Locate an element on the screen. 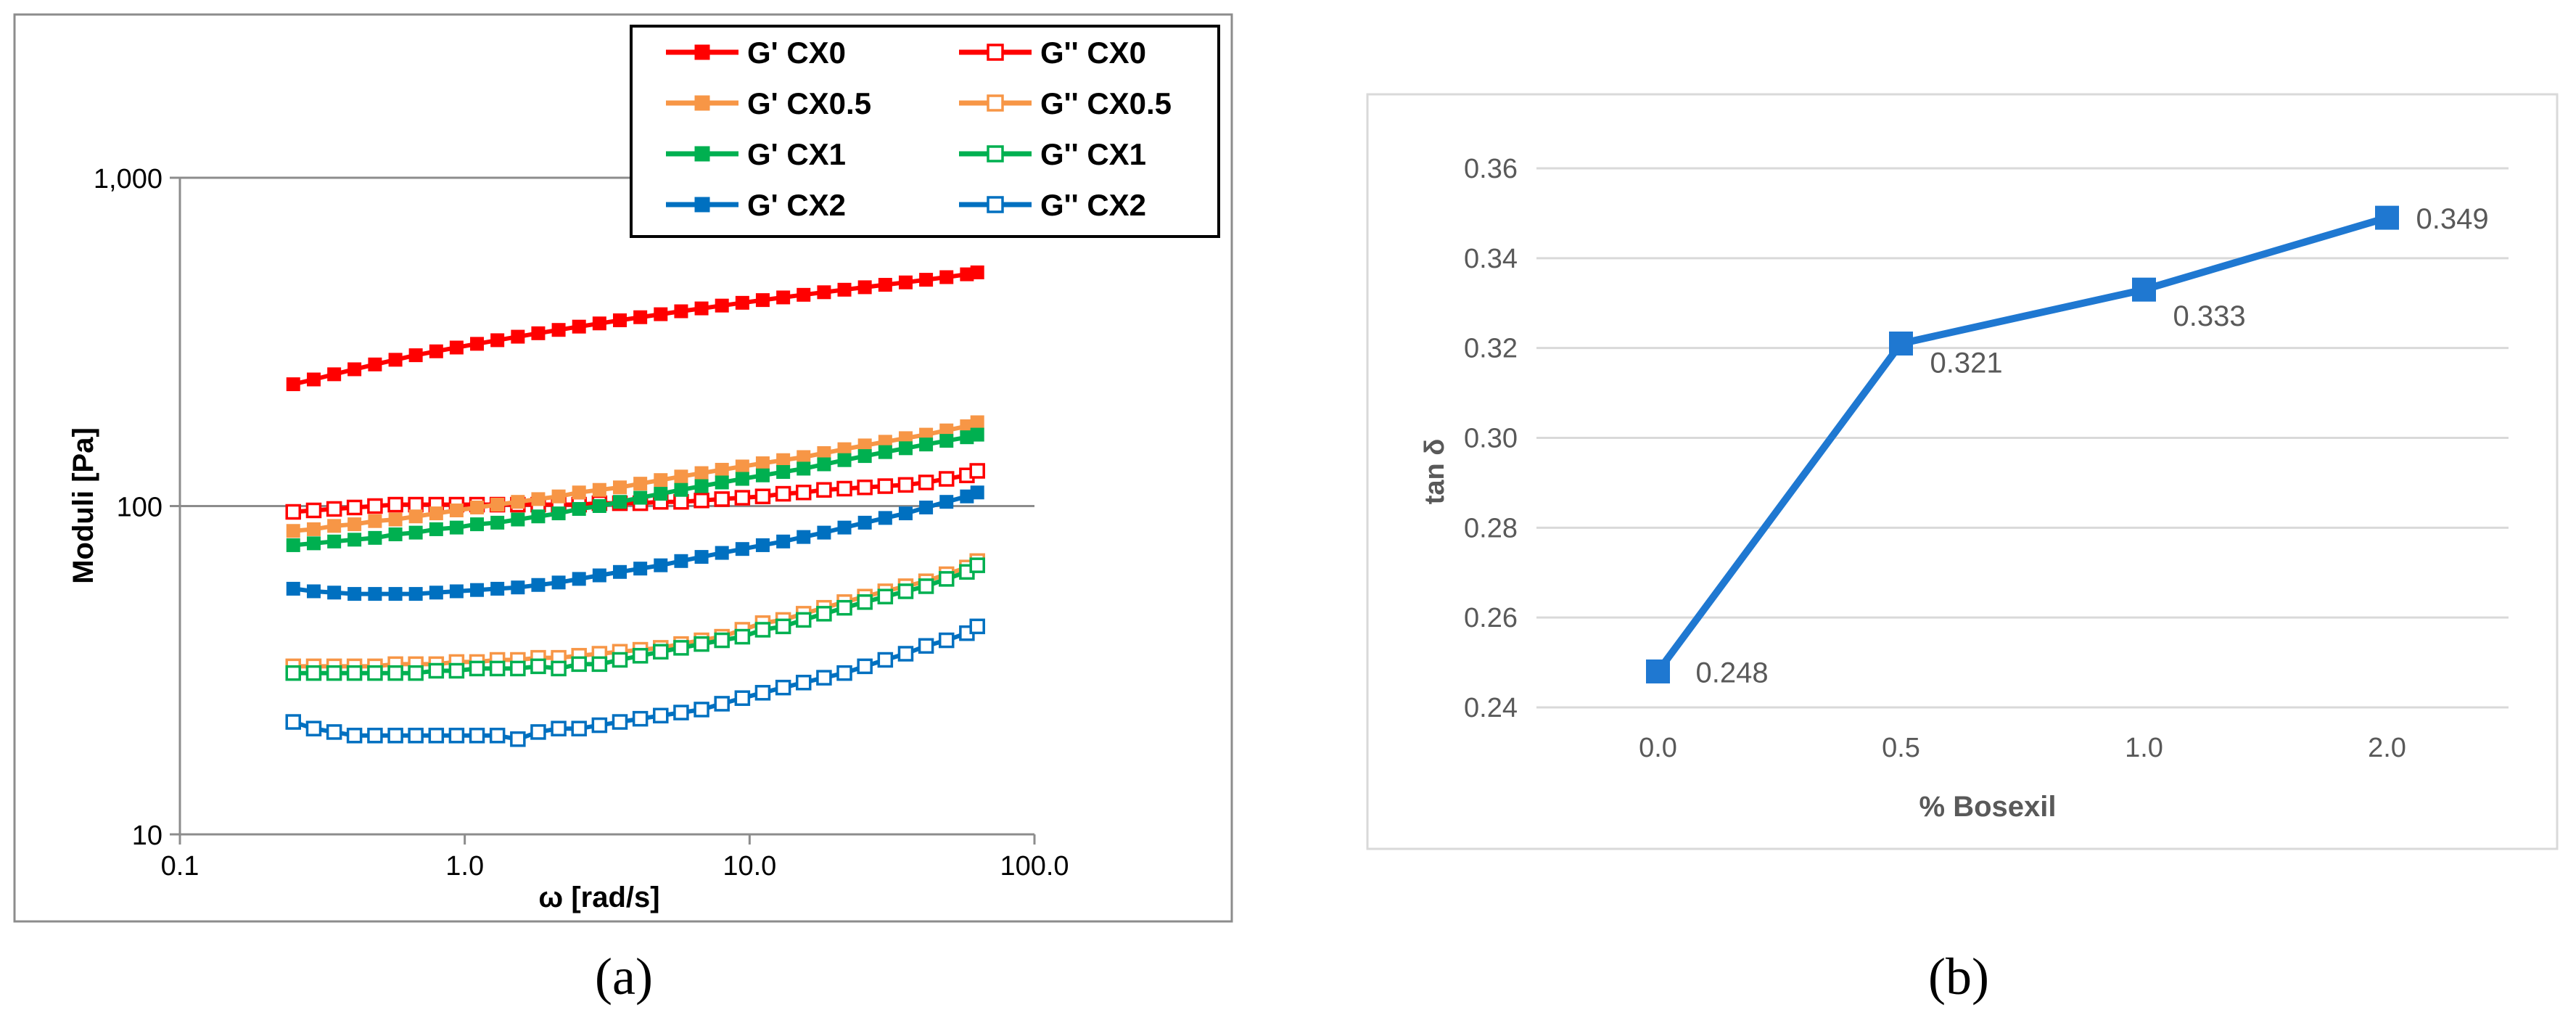 The height and width of the screenshot is (1023, 2576). chart-a-legend-label: G' CX0.5 is located at coordinates (809, 103).